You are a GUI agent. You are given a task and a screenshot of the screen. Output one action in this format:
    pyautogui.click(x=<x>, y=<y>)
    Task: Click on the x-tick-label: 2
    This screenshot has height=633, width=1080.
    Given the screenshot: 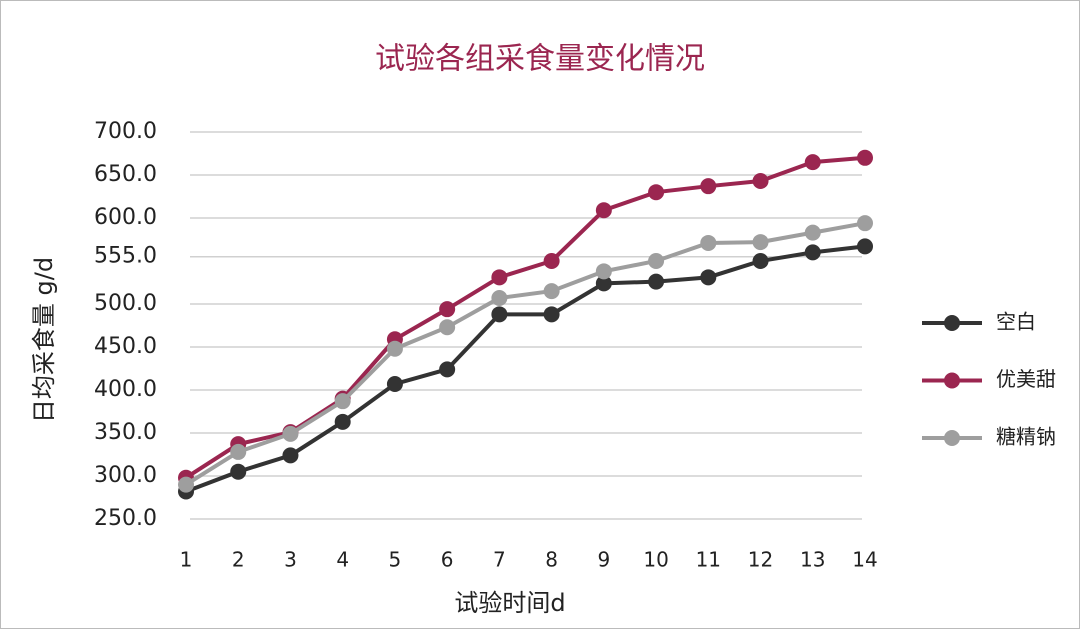 What is the action you would take?
    pyautogui.click(x=238, y=560)
    